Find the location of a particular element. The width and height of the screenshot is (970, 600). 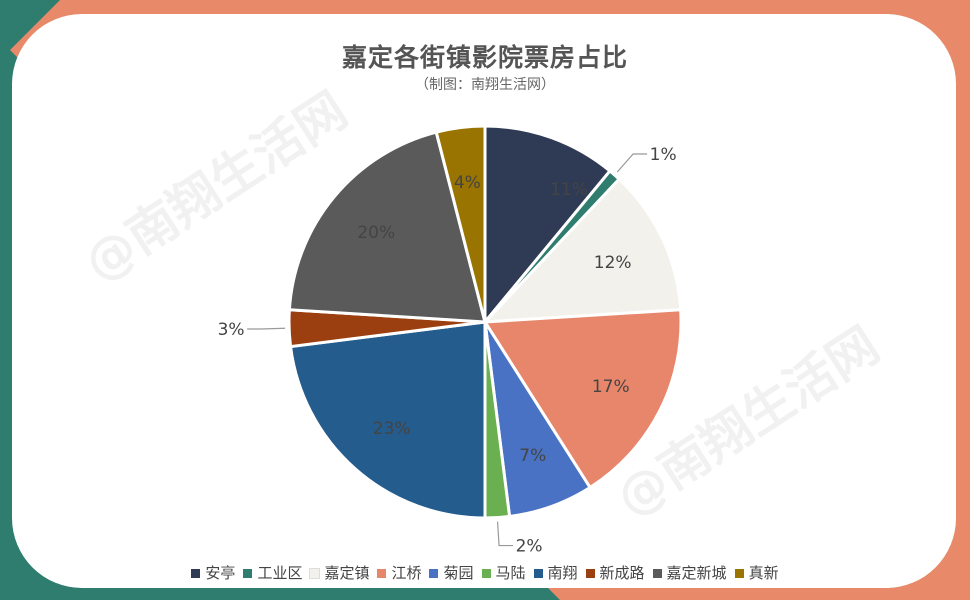

data-label-新成路: 3% is located at coordinates (231, 330).